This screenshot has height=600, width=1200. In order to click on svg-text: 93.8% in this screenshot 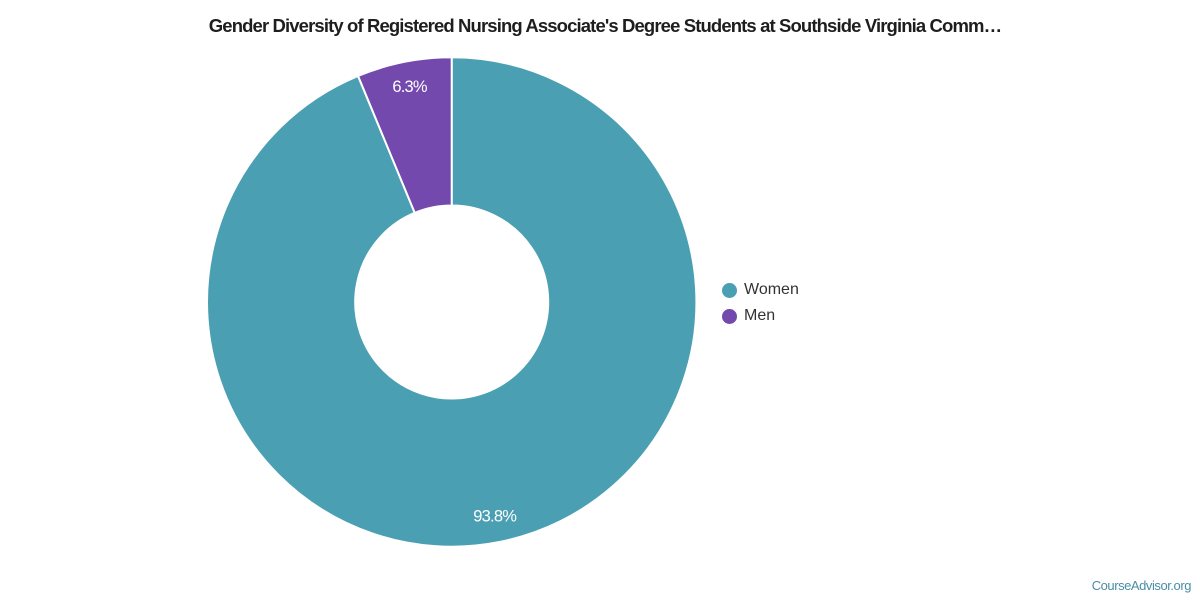, I will do `click(495, 517)`.